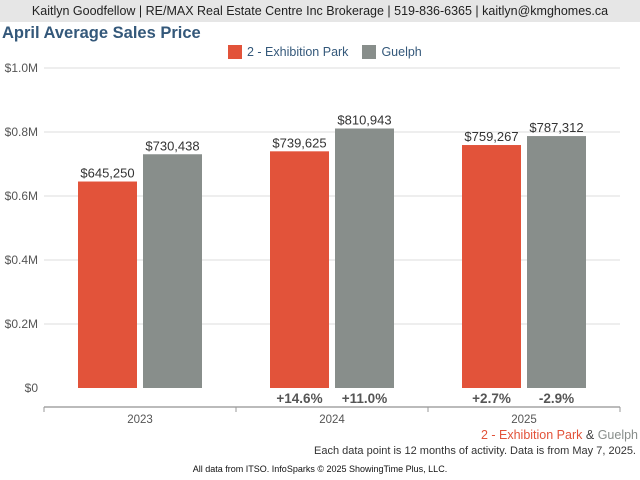 The height and width of the screenshot is (480, 640). I want to click on legend-item-guelph: Guelph, so click(392, 52).